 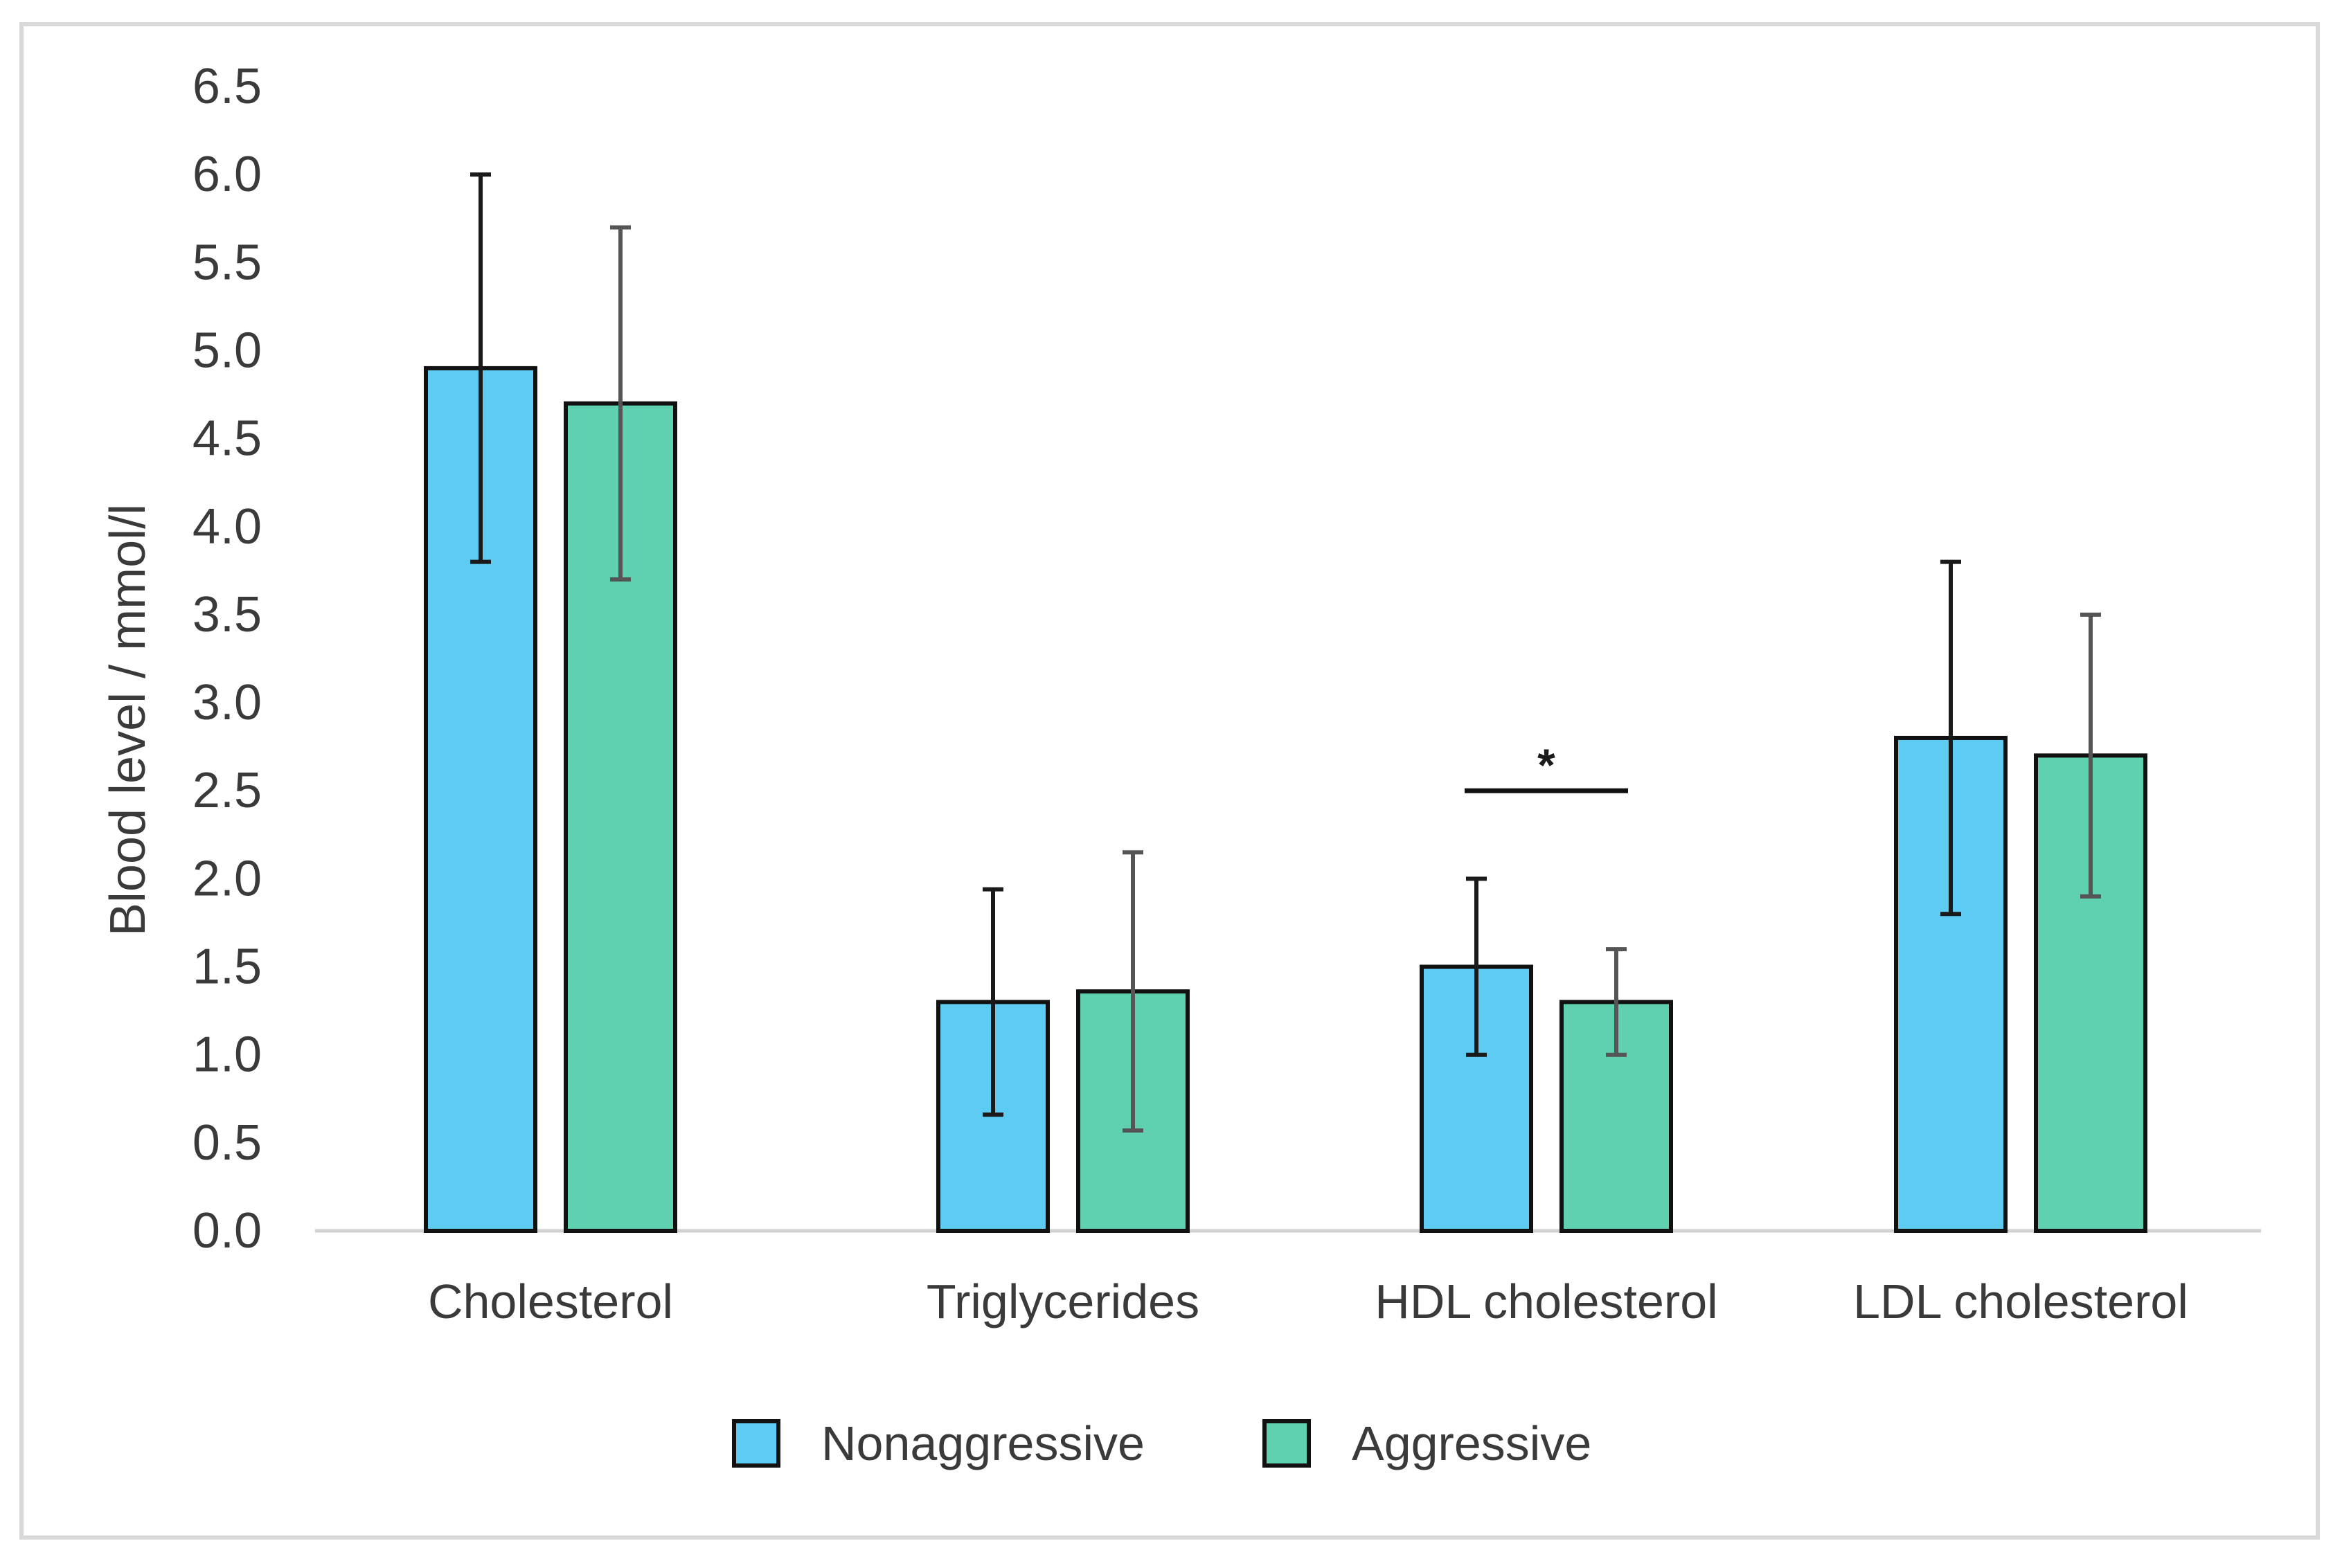 What do you see at coordinates (1950, 738) in the screenshot?
I see `error-bar-nonaggressive-ldl-cholesterol` at bounding box center [1950, 738].